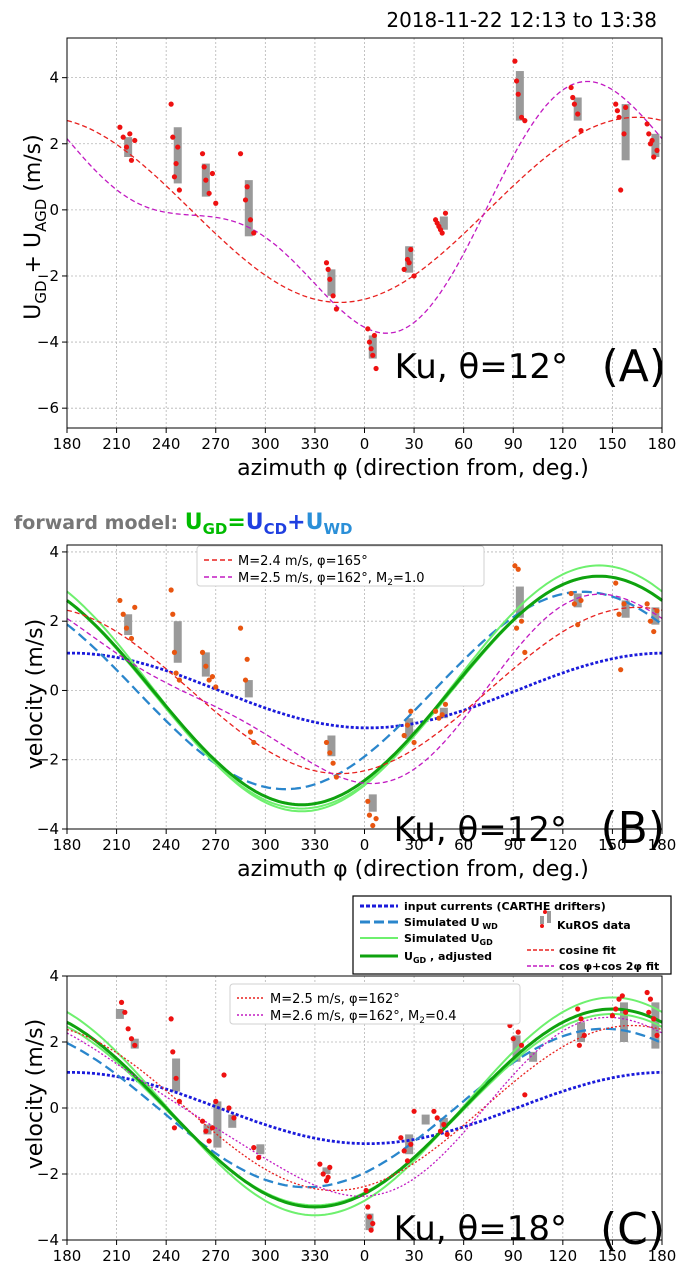 The width and height of the screenshot is (687, 1273). I want to click on x-tick-label: 30, so click(414, 845).